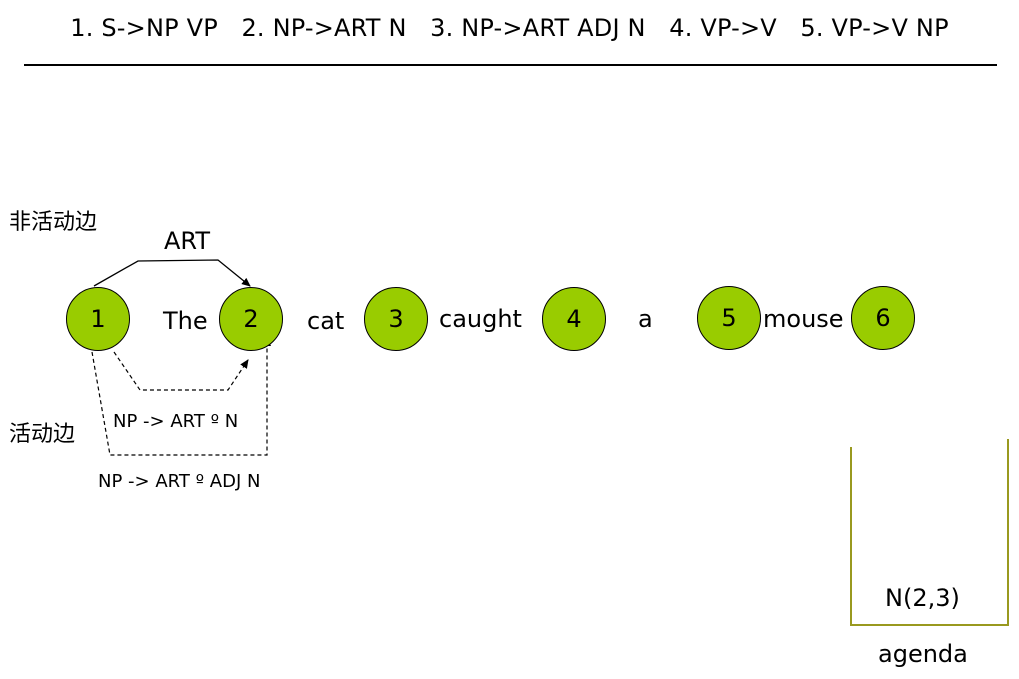 The image size is (1019, 679). I want to click on active-edge-np-art-adj-n, so click(181, 396).